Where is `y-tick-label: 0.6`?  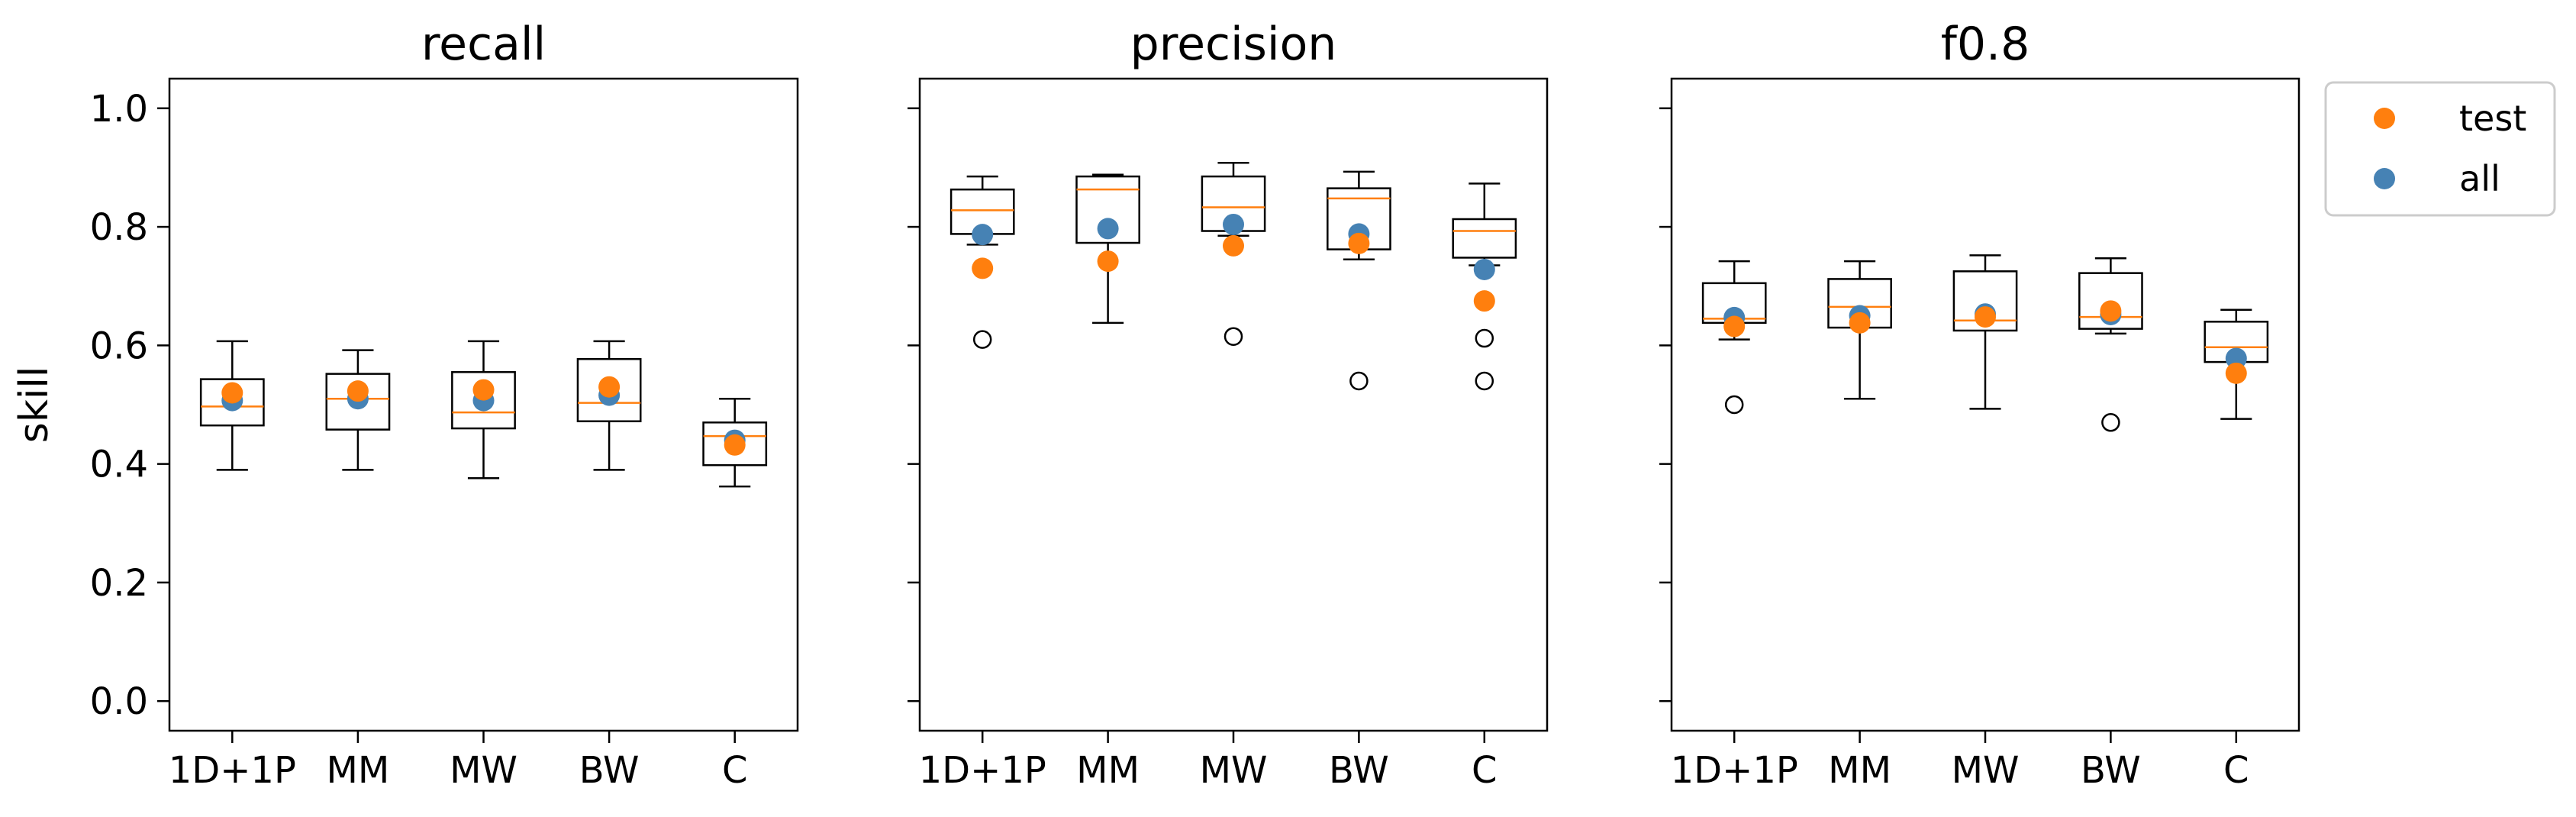
y-tick-label: 0.6 is located at coordinates (119, 346).